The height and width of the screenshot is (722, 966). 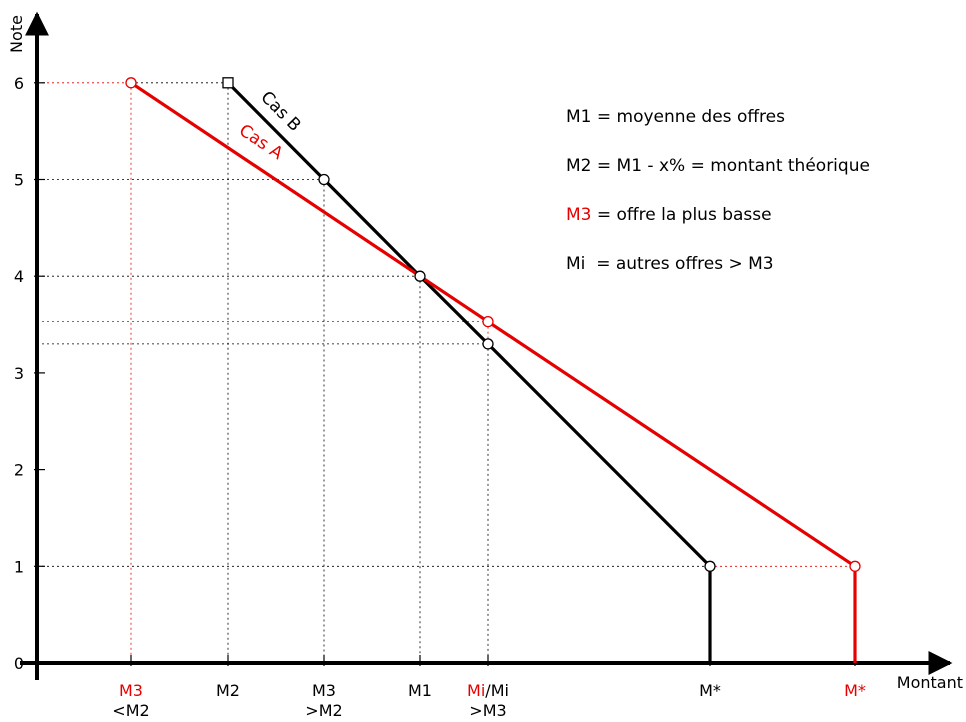 I want to click on y-tick-label: 5, so click(x=19, y=180).